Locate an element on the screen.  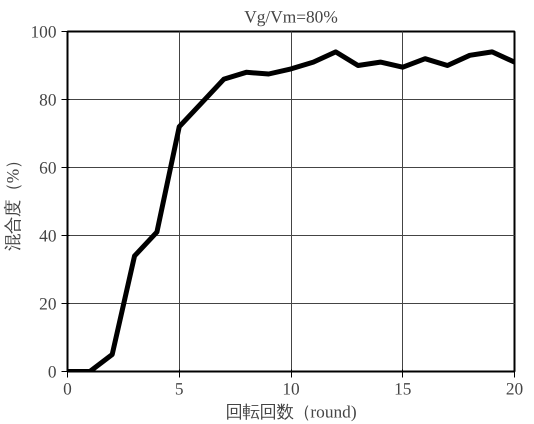
y-tick-label: 100 is located at coordinates (43, 32).